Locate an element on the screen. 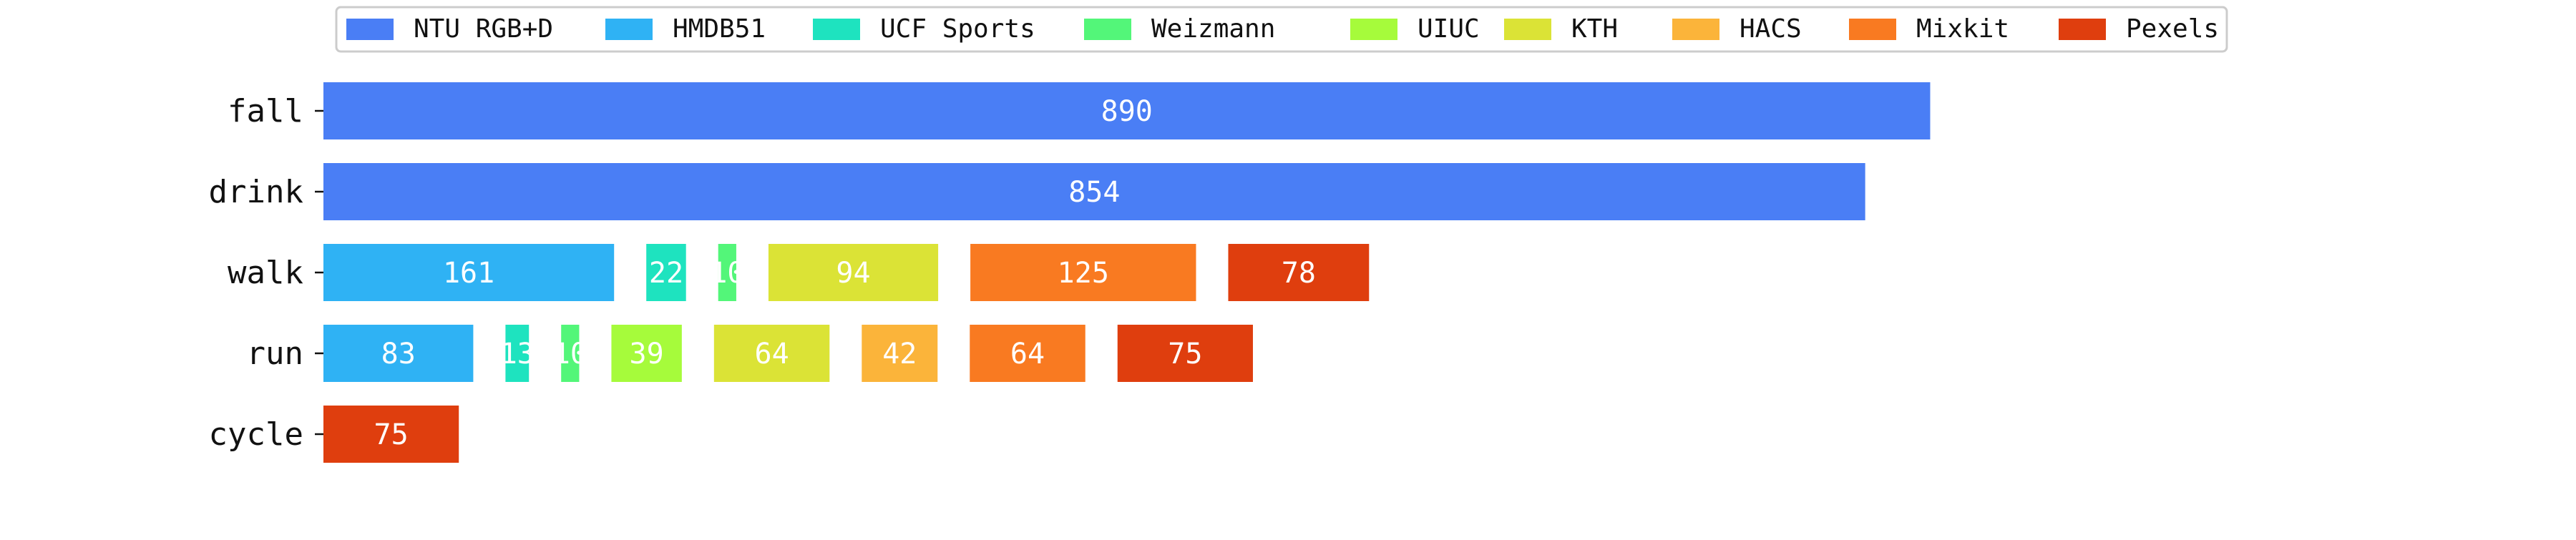 This screenshot has height=540, width=2576. bar-value-walk-8: 78 is located at coordinates (1299, 273).